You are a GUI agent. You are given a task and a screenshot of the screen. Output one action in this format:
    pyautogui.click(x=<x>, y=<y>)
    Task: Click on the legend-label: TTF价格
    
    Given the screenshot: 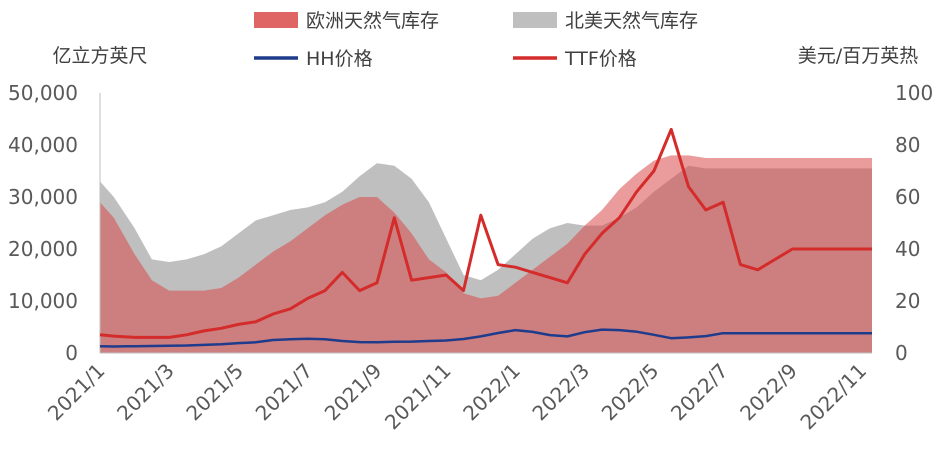 What is the action you would take?
    pyautogui.click(x=600, y=59)
    